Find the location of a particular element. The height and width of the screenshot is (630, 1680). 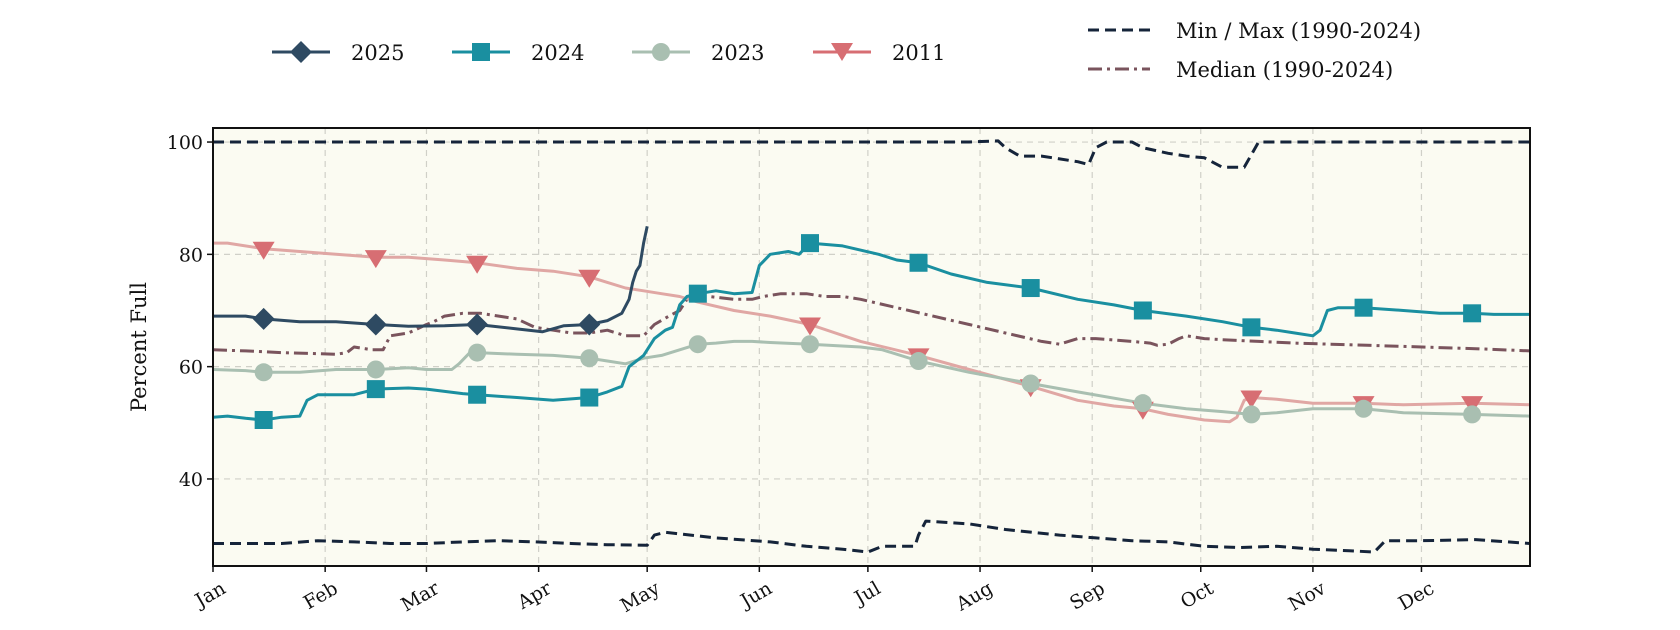

min-line is located at coordinates (871, 536).